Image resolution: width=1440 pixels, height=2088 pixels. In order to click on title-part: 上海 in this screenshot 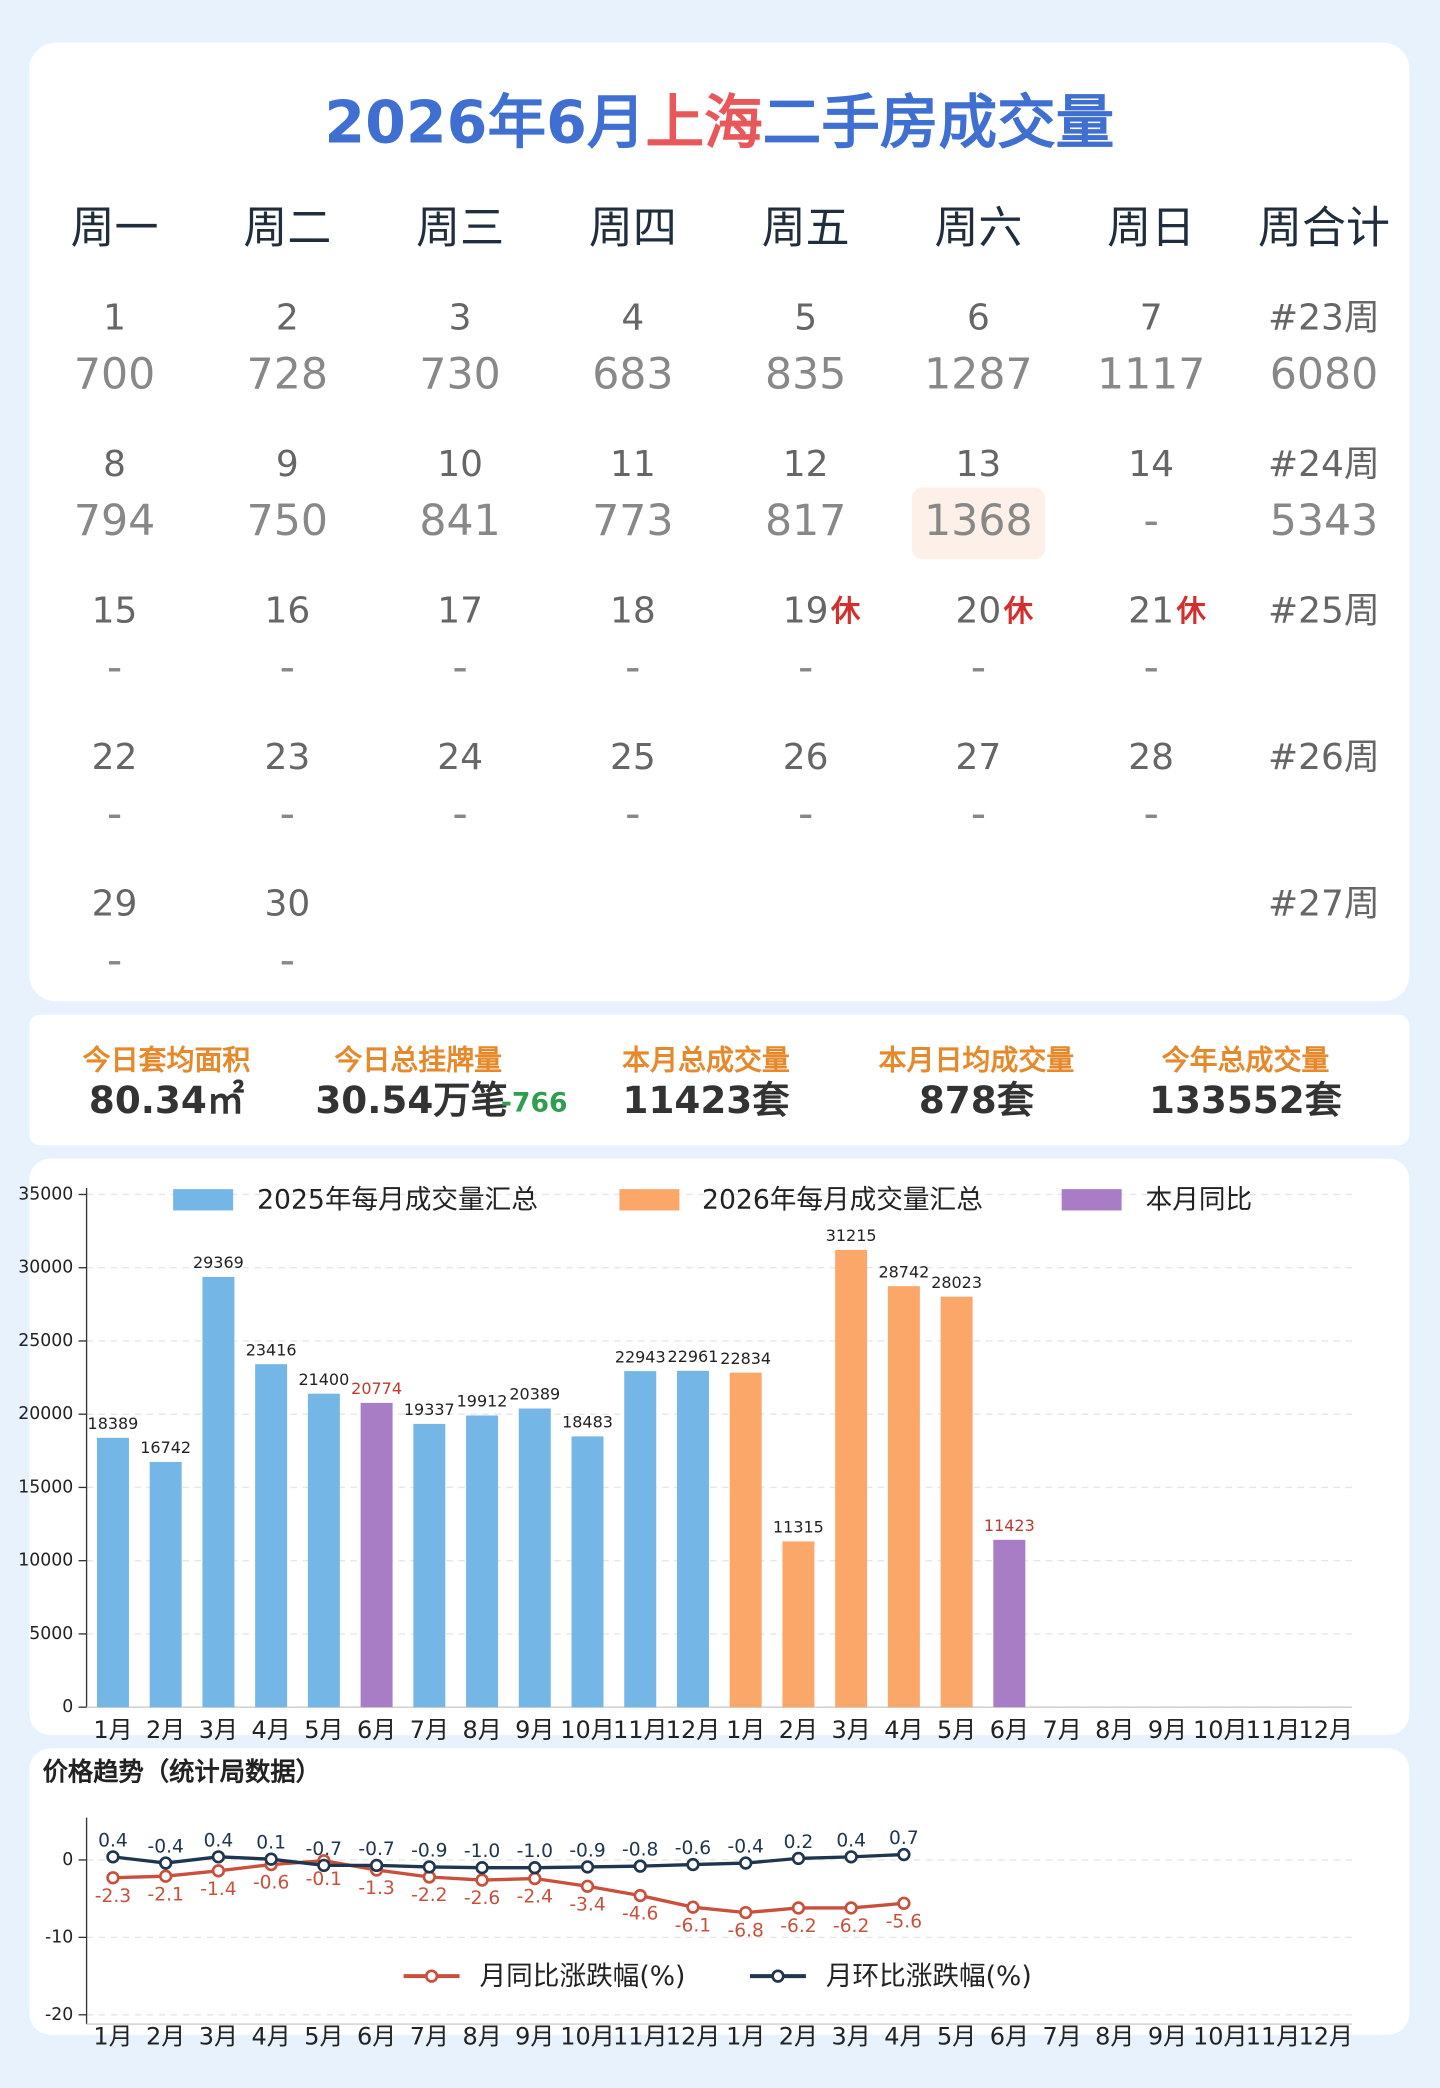, I will do `click(703, 123)`.